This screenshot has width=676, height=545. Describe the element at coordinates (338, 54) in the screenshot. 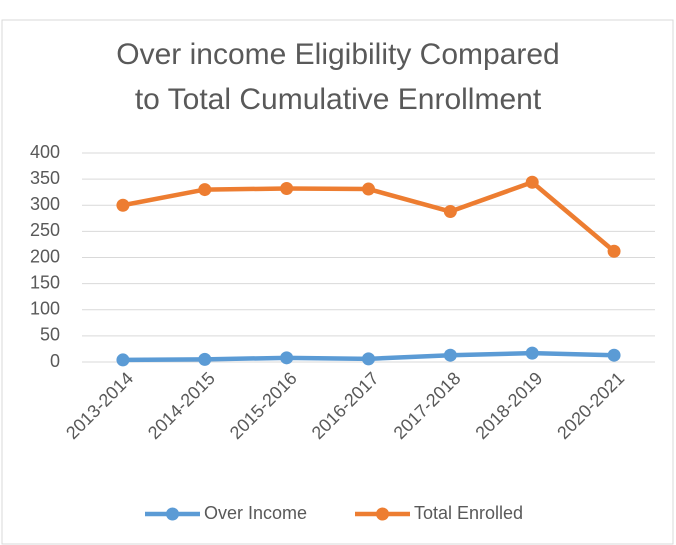

I see `chart-title: Over income Eligibility Compared` at that location.